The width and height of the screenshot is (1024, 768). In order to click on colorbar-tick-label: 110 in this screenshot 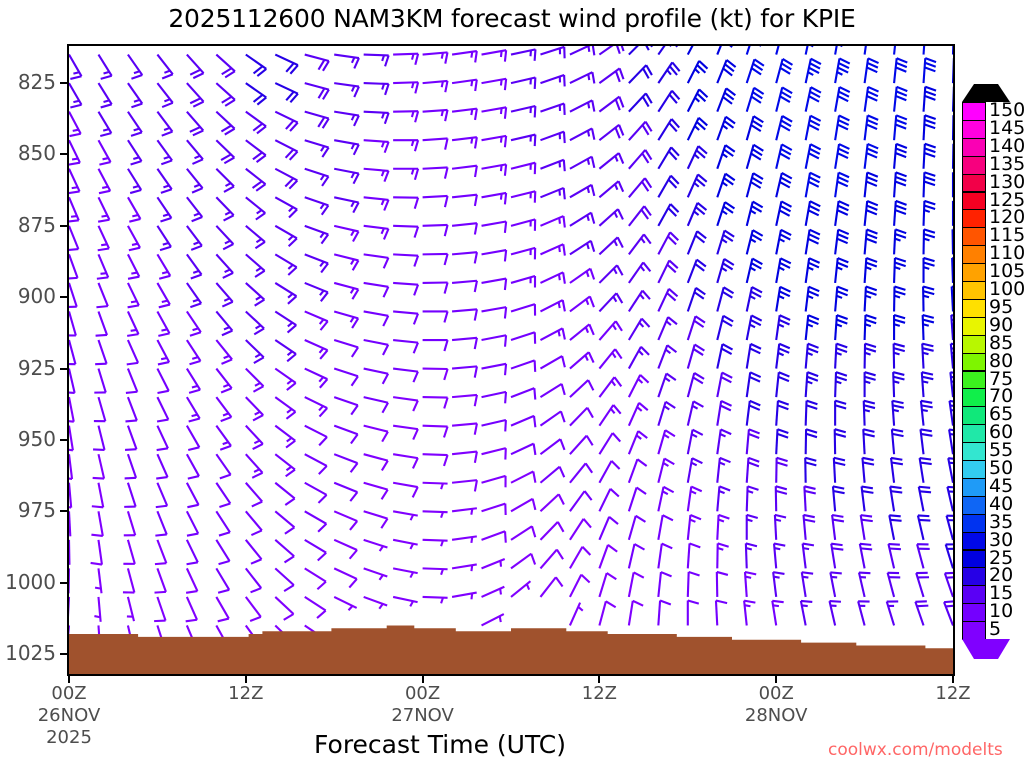, I will do `click(1006, 253)`.